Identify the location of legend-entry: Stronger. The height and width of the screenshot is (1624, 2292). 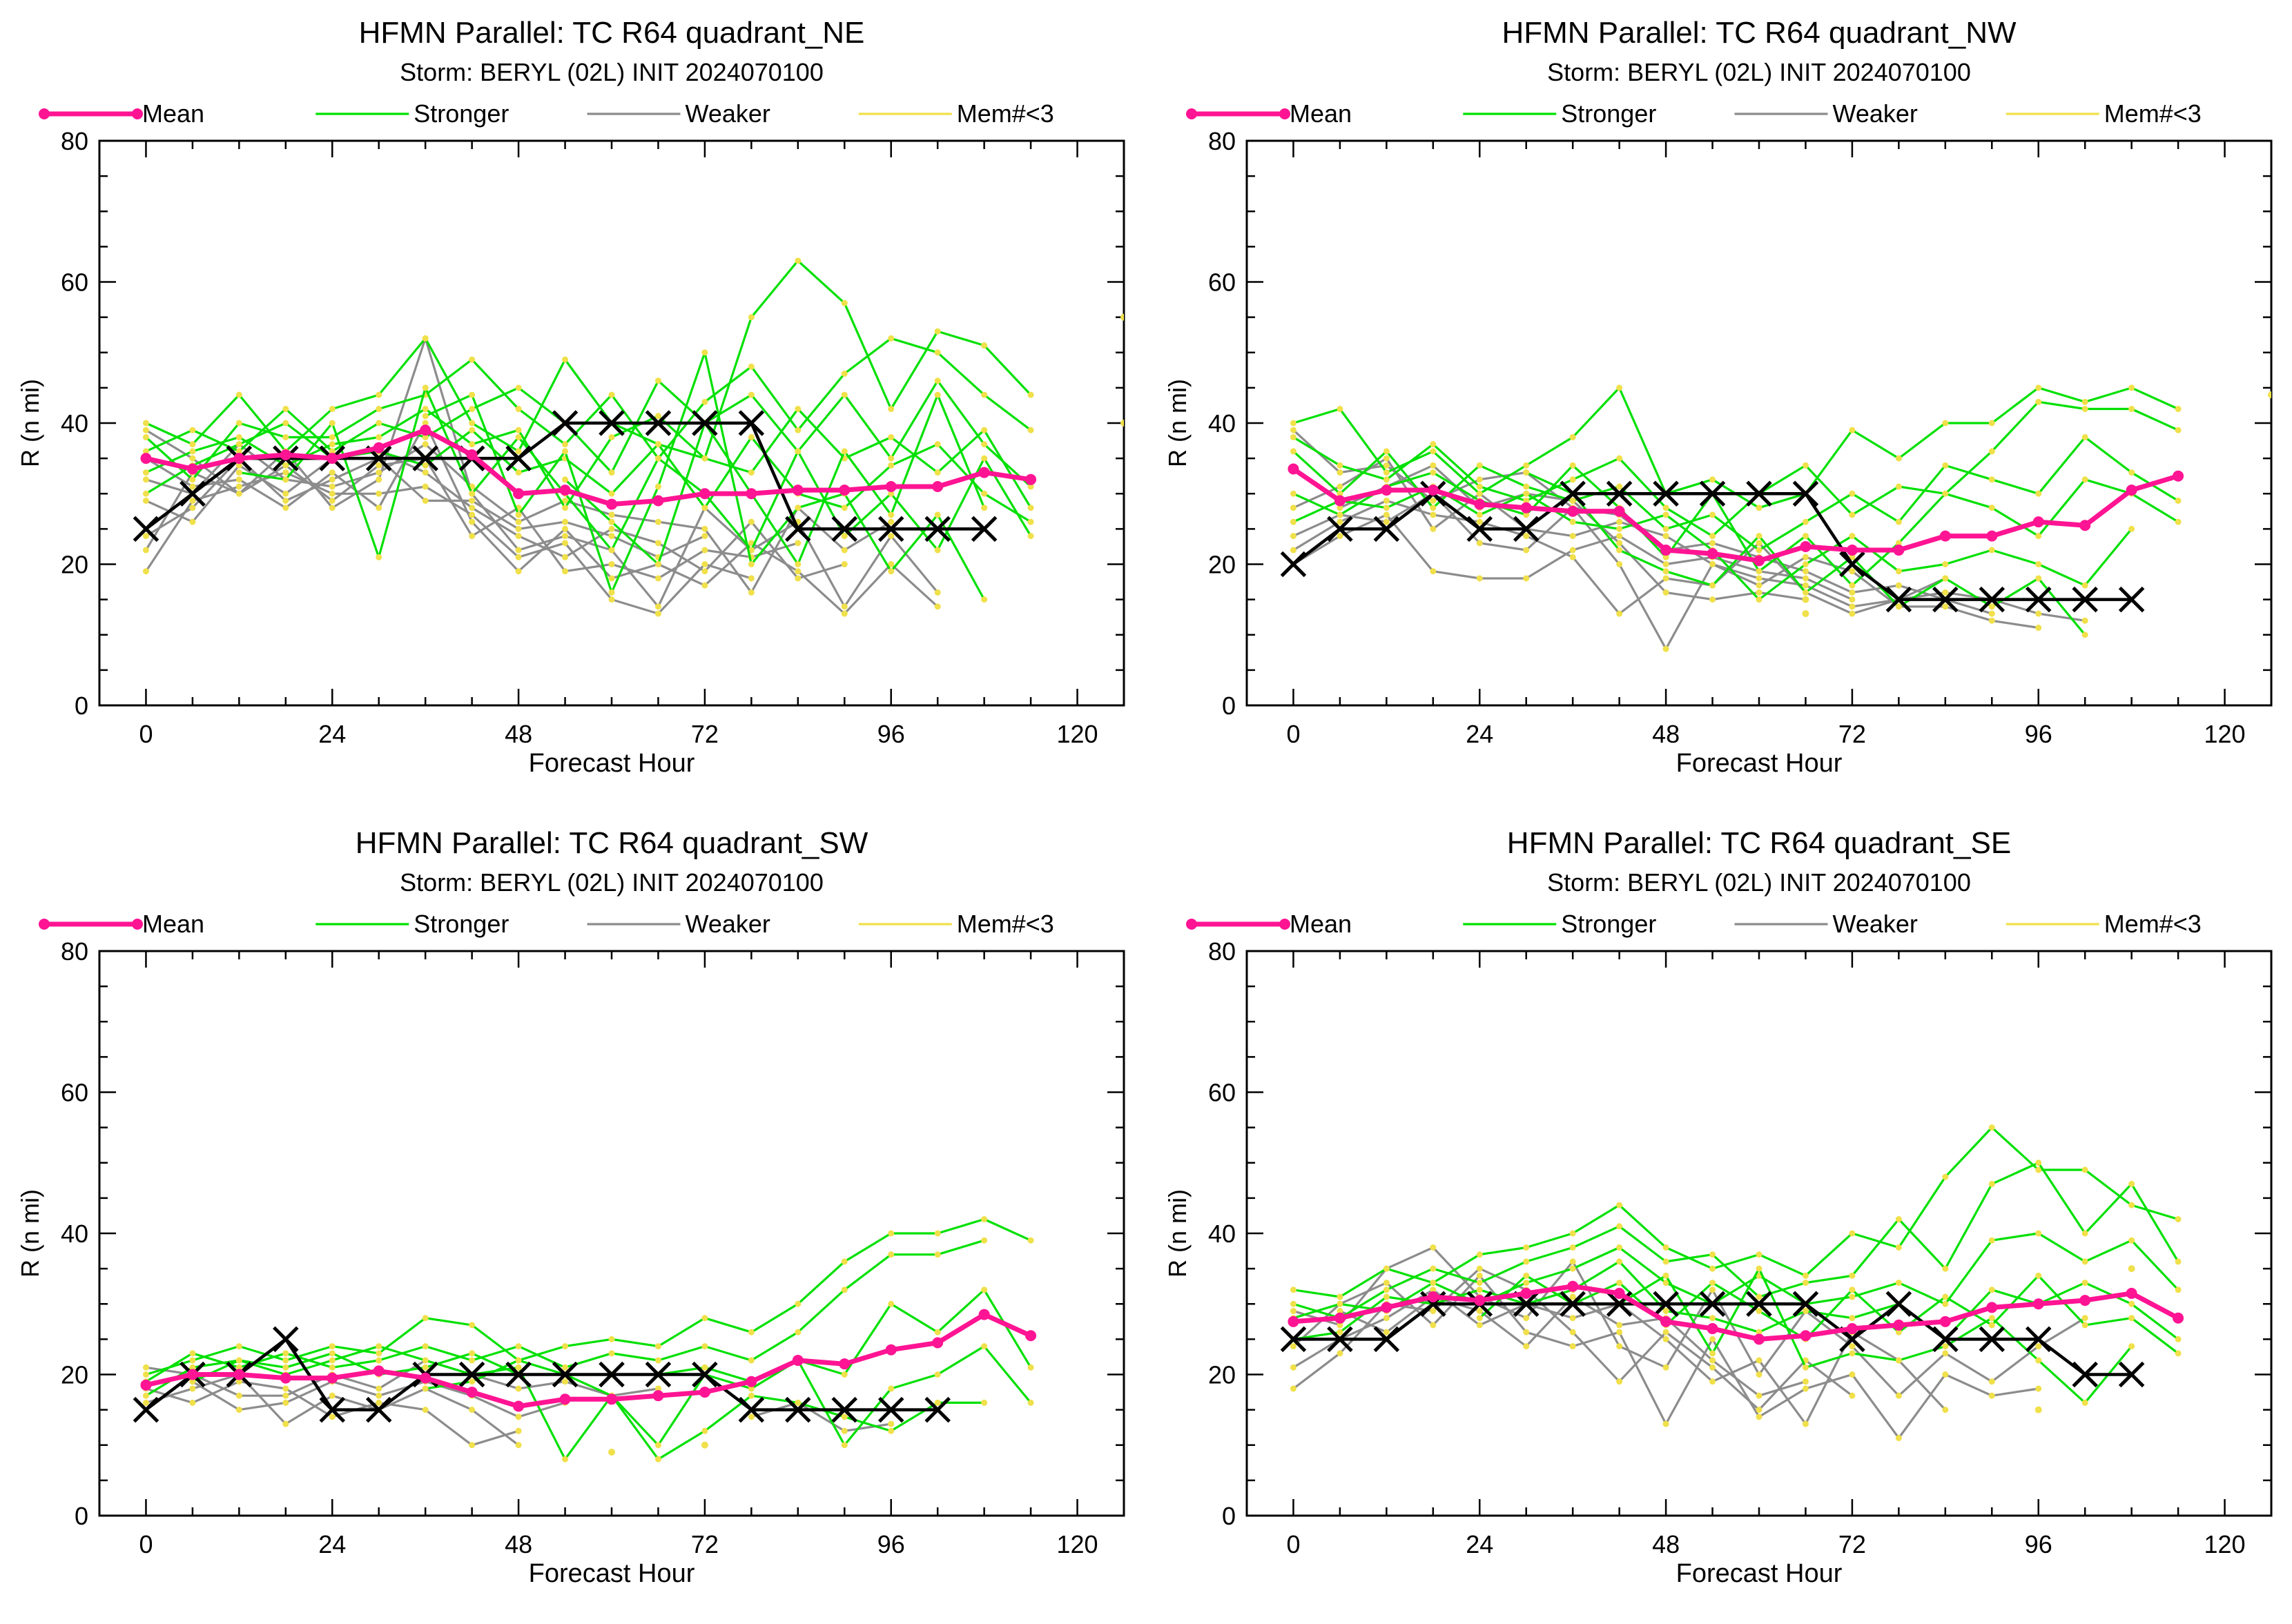
(412, 924).